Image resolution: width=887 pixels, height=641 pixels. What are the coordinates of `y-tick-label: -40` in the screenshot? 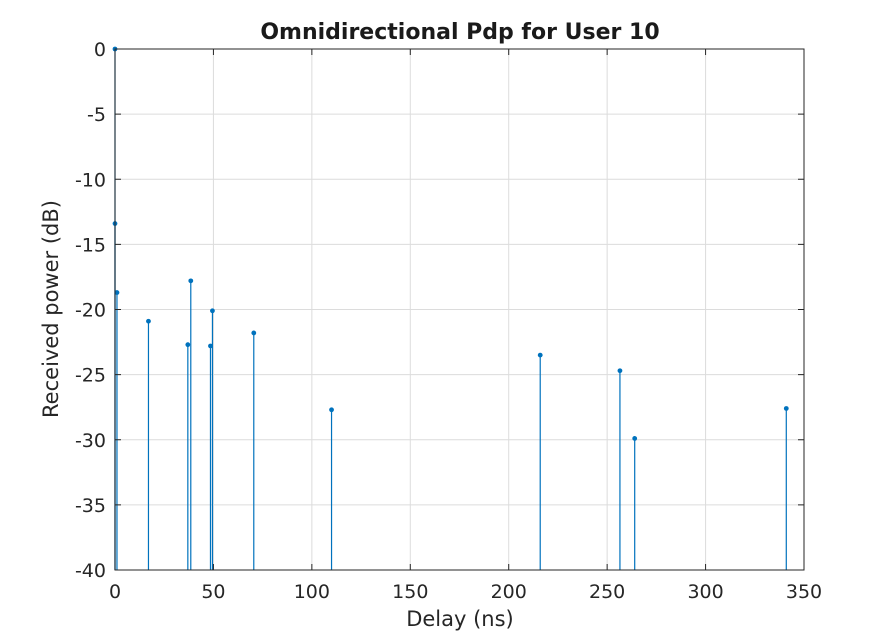 It's located at (90, 571).